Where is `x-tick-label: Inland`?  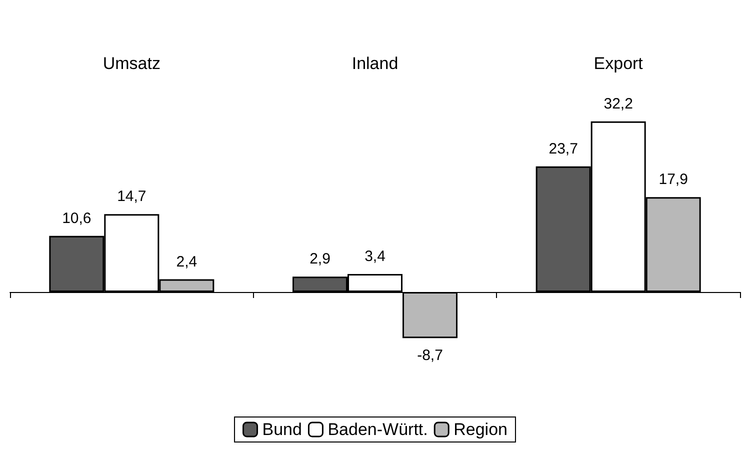
x-tick-label: Inland is located at coordinates (375, 63).